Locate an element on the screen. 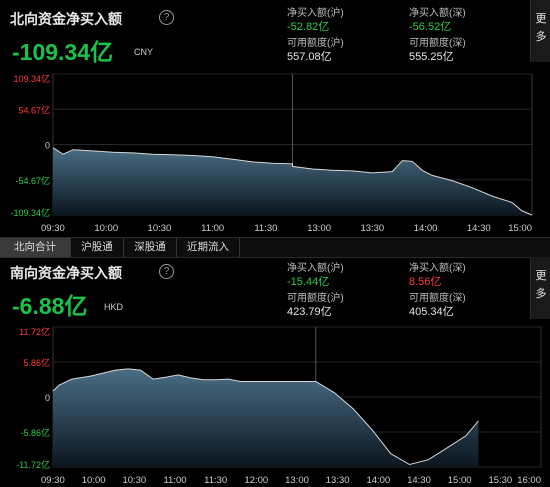 The width and height of the screenshot is (550, 487). y-tick-label: -11.72亿 is located at coordinates (33, 464).